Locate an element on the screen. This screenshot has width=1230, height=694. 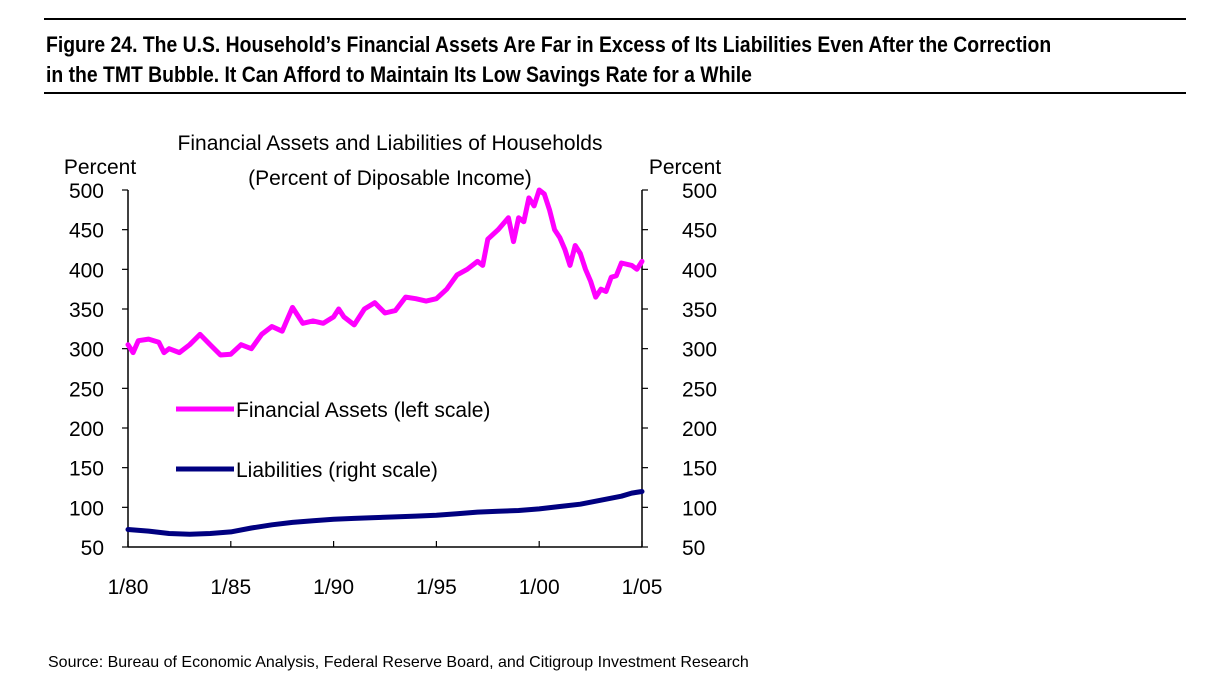
x-tick-label: 1/00 is located at coordinates (539, 587).